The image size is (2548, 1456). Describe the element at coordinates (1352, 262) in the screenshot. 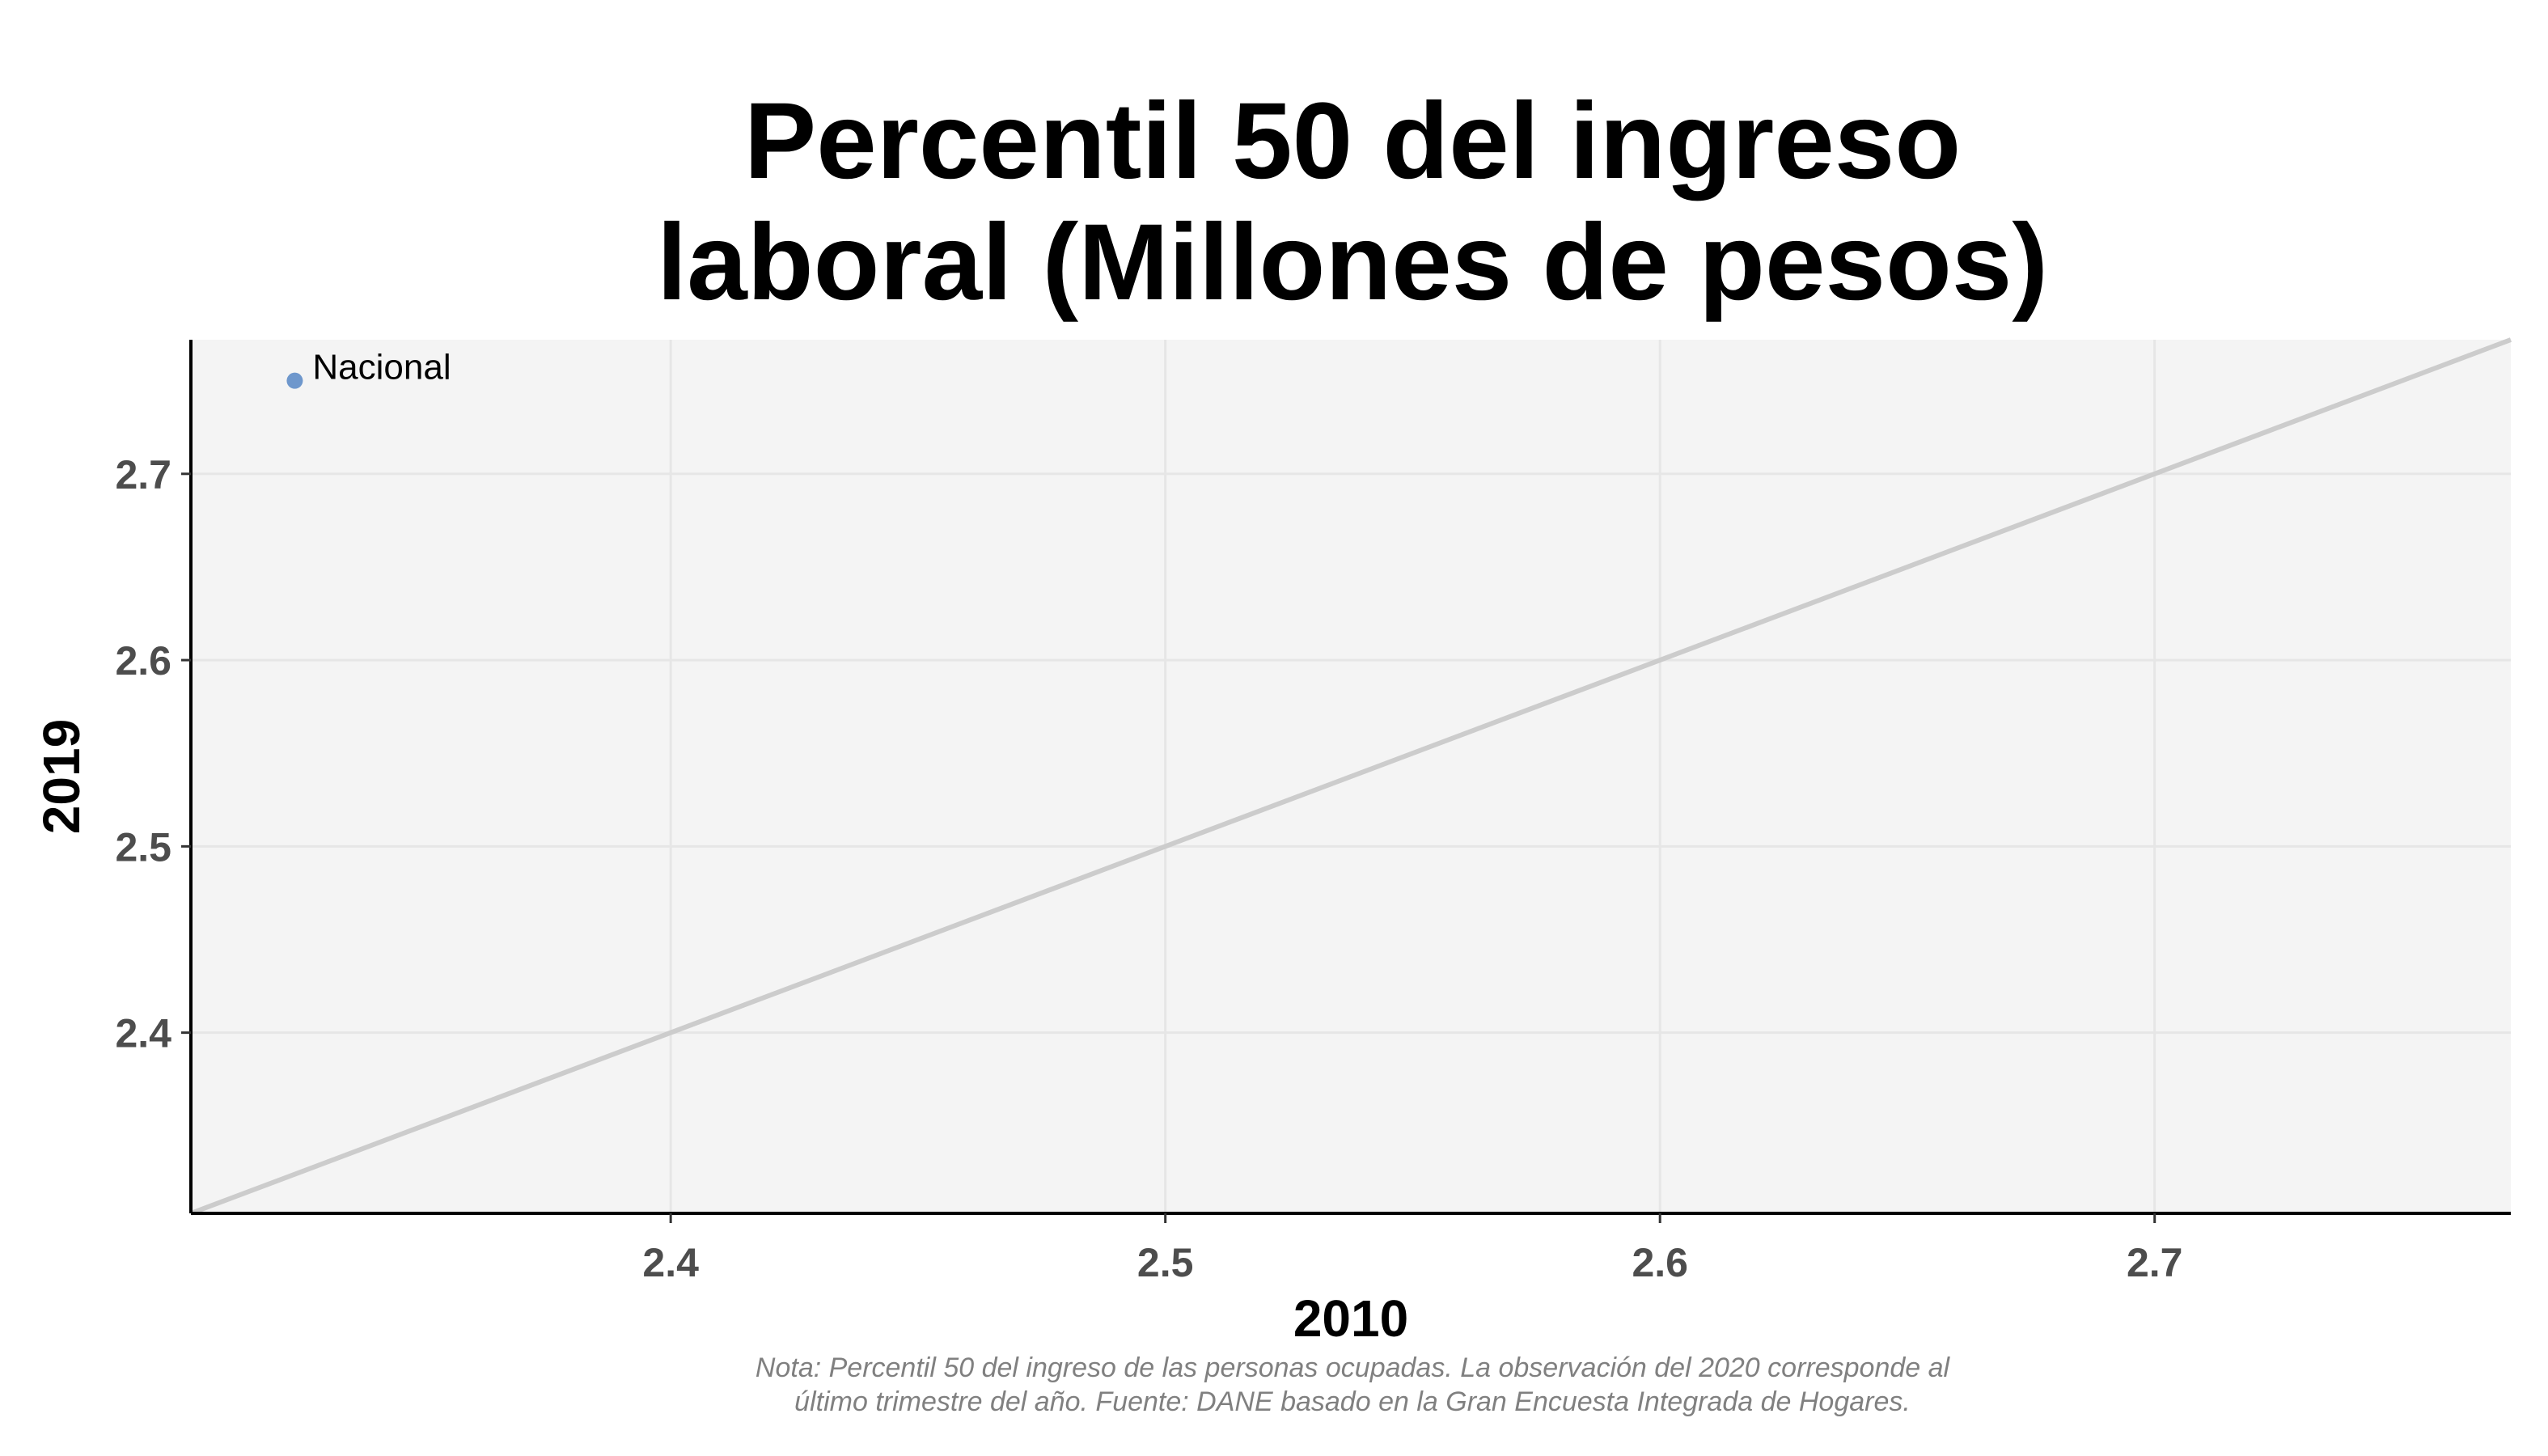

I see `chart-title-line-2: laboral (Millones de pesos)` at that location.